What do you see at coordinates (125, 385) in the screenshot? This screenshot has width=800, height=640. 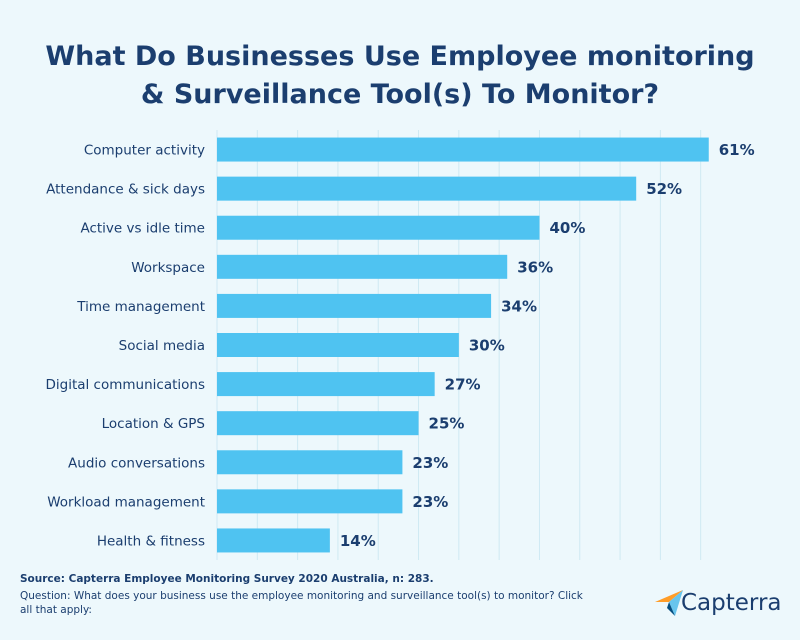 I see `y-tick-label: Digital communications` at bounding box center [125, 385].